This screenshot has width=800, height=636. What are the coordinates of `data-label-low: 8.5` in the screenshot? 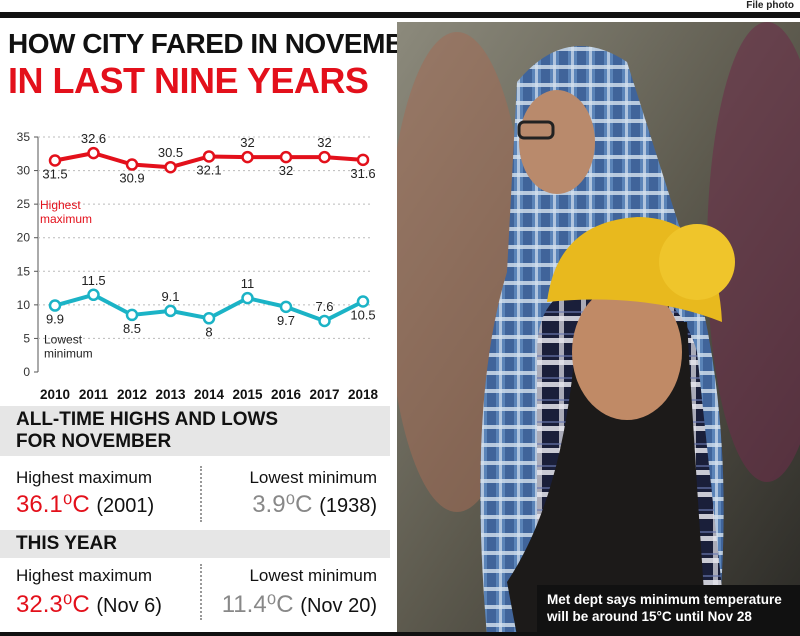 It's located at (132, 328).